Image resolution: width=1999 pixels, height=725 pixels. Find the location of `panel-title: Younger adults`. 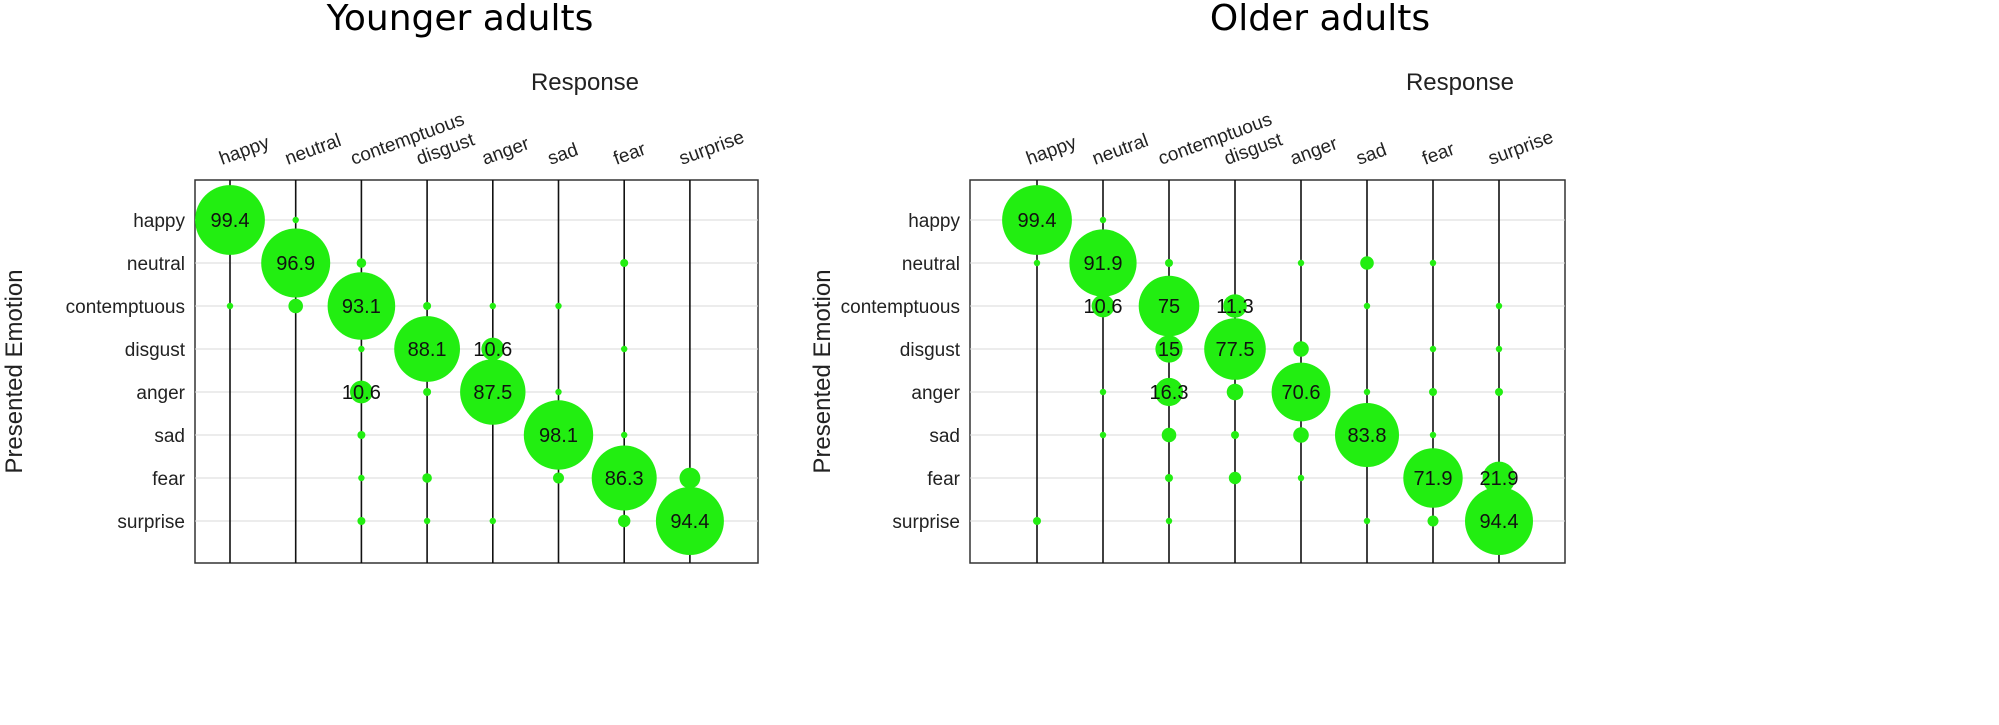

panel-title: Younger adults is located at coordinates (460, 19).